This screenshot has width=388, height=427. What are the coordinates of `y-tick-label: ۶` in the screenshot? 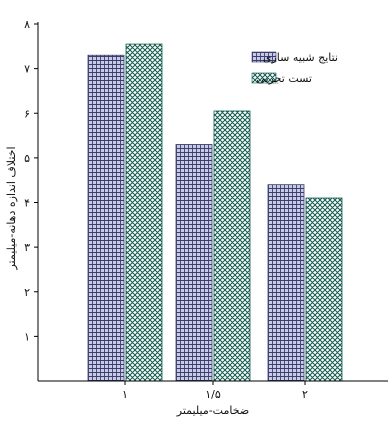 It's located at (27, 113).